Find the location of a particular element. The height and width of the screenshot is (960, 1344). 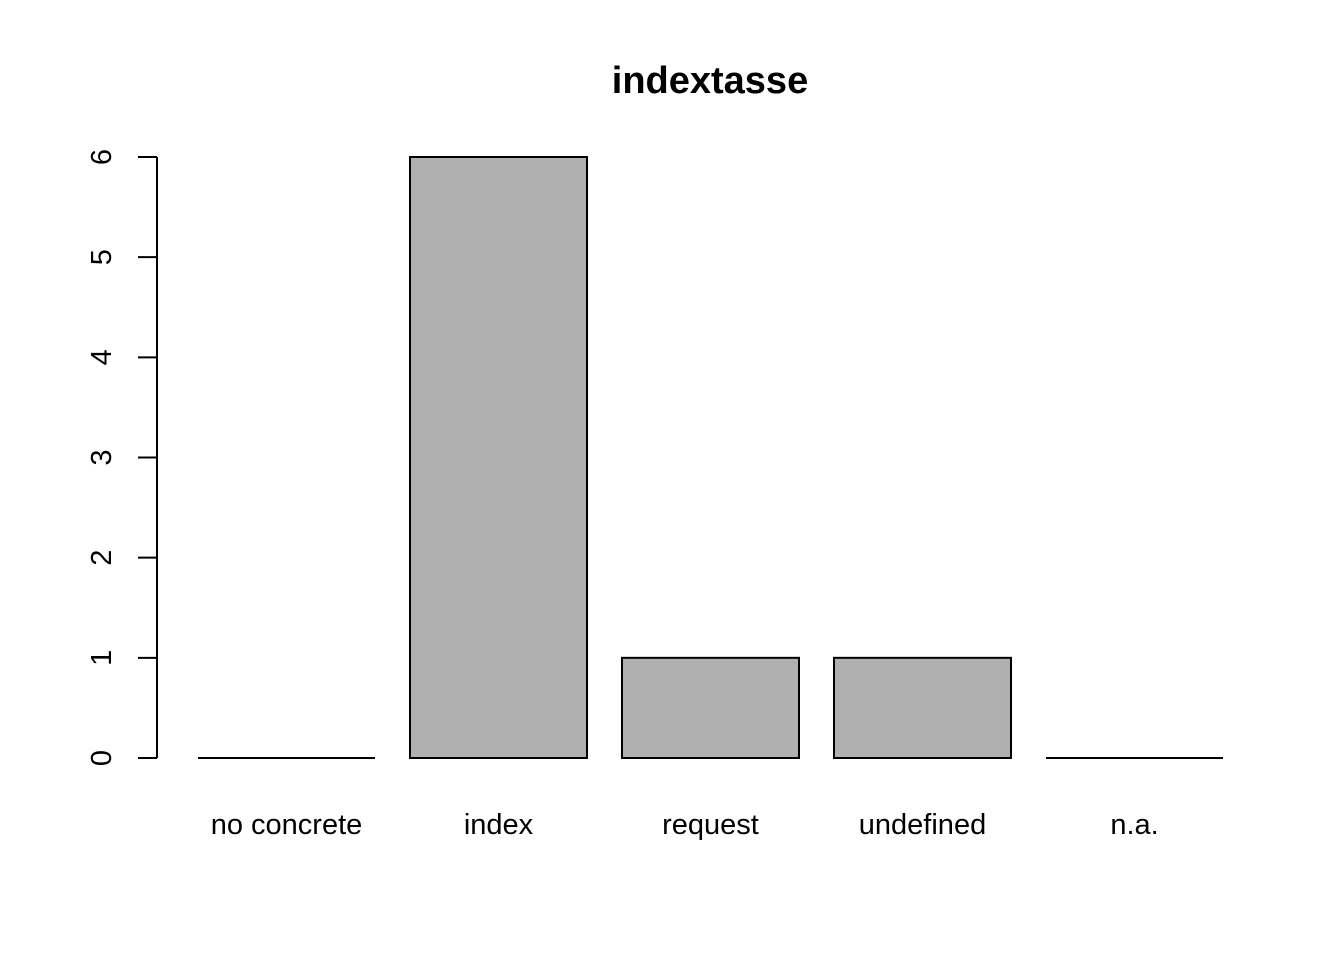

y-tick-label-3: 3 is located at coordinates (102, 457).